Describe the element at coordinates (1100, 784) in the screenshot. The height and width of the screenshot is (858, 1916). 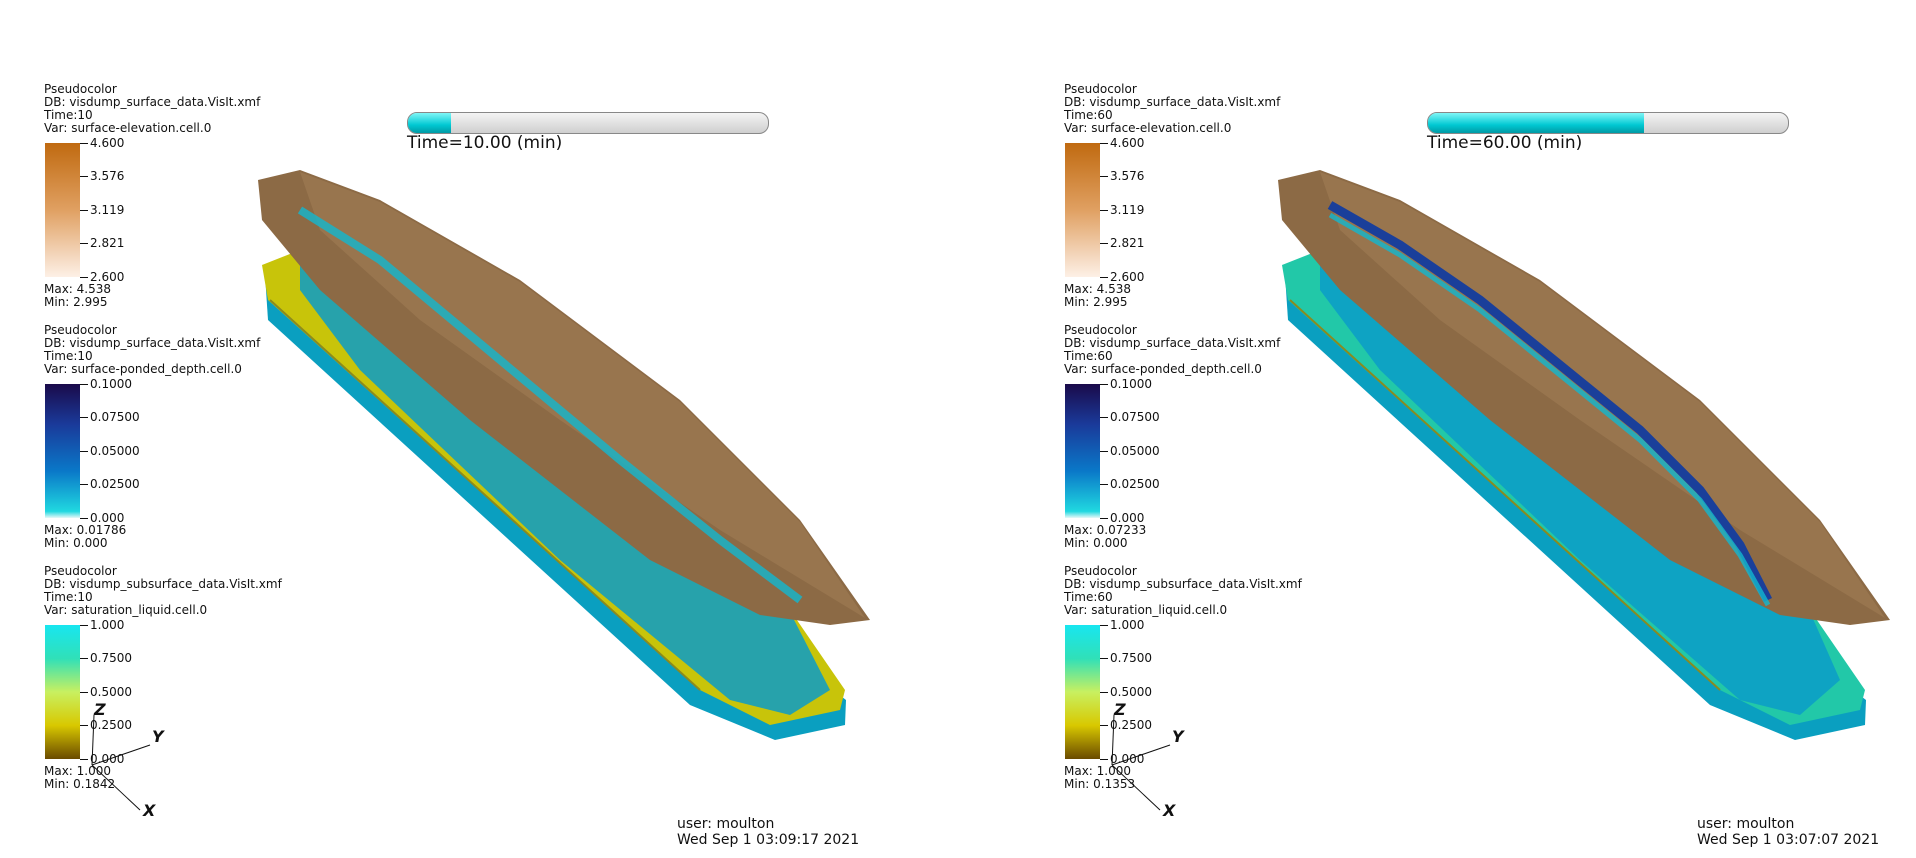
I see `legend-min: Min: 0.1353` at that location.